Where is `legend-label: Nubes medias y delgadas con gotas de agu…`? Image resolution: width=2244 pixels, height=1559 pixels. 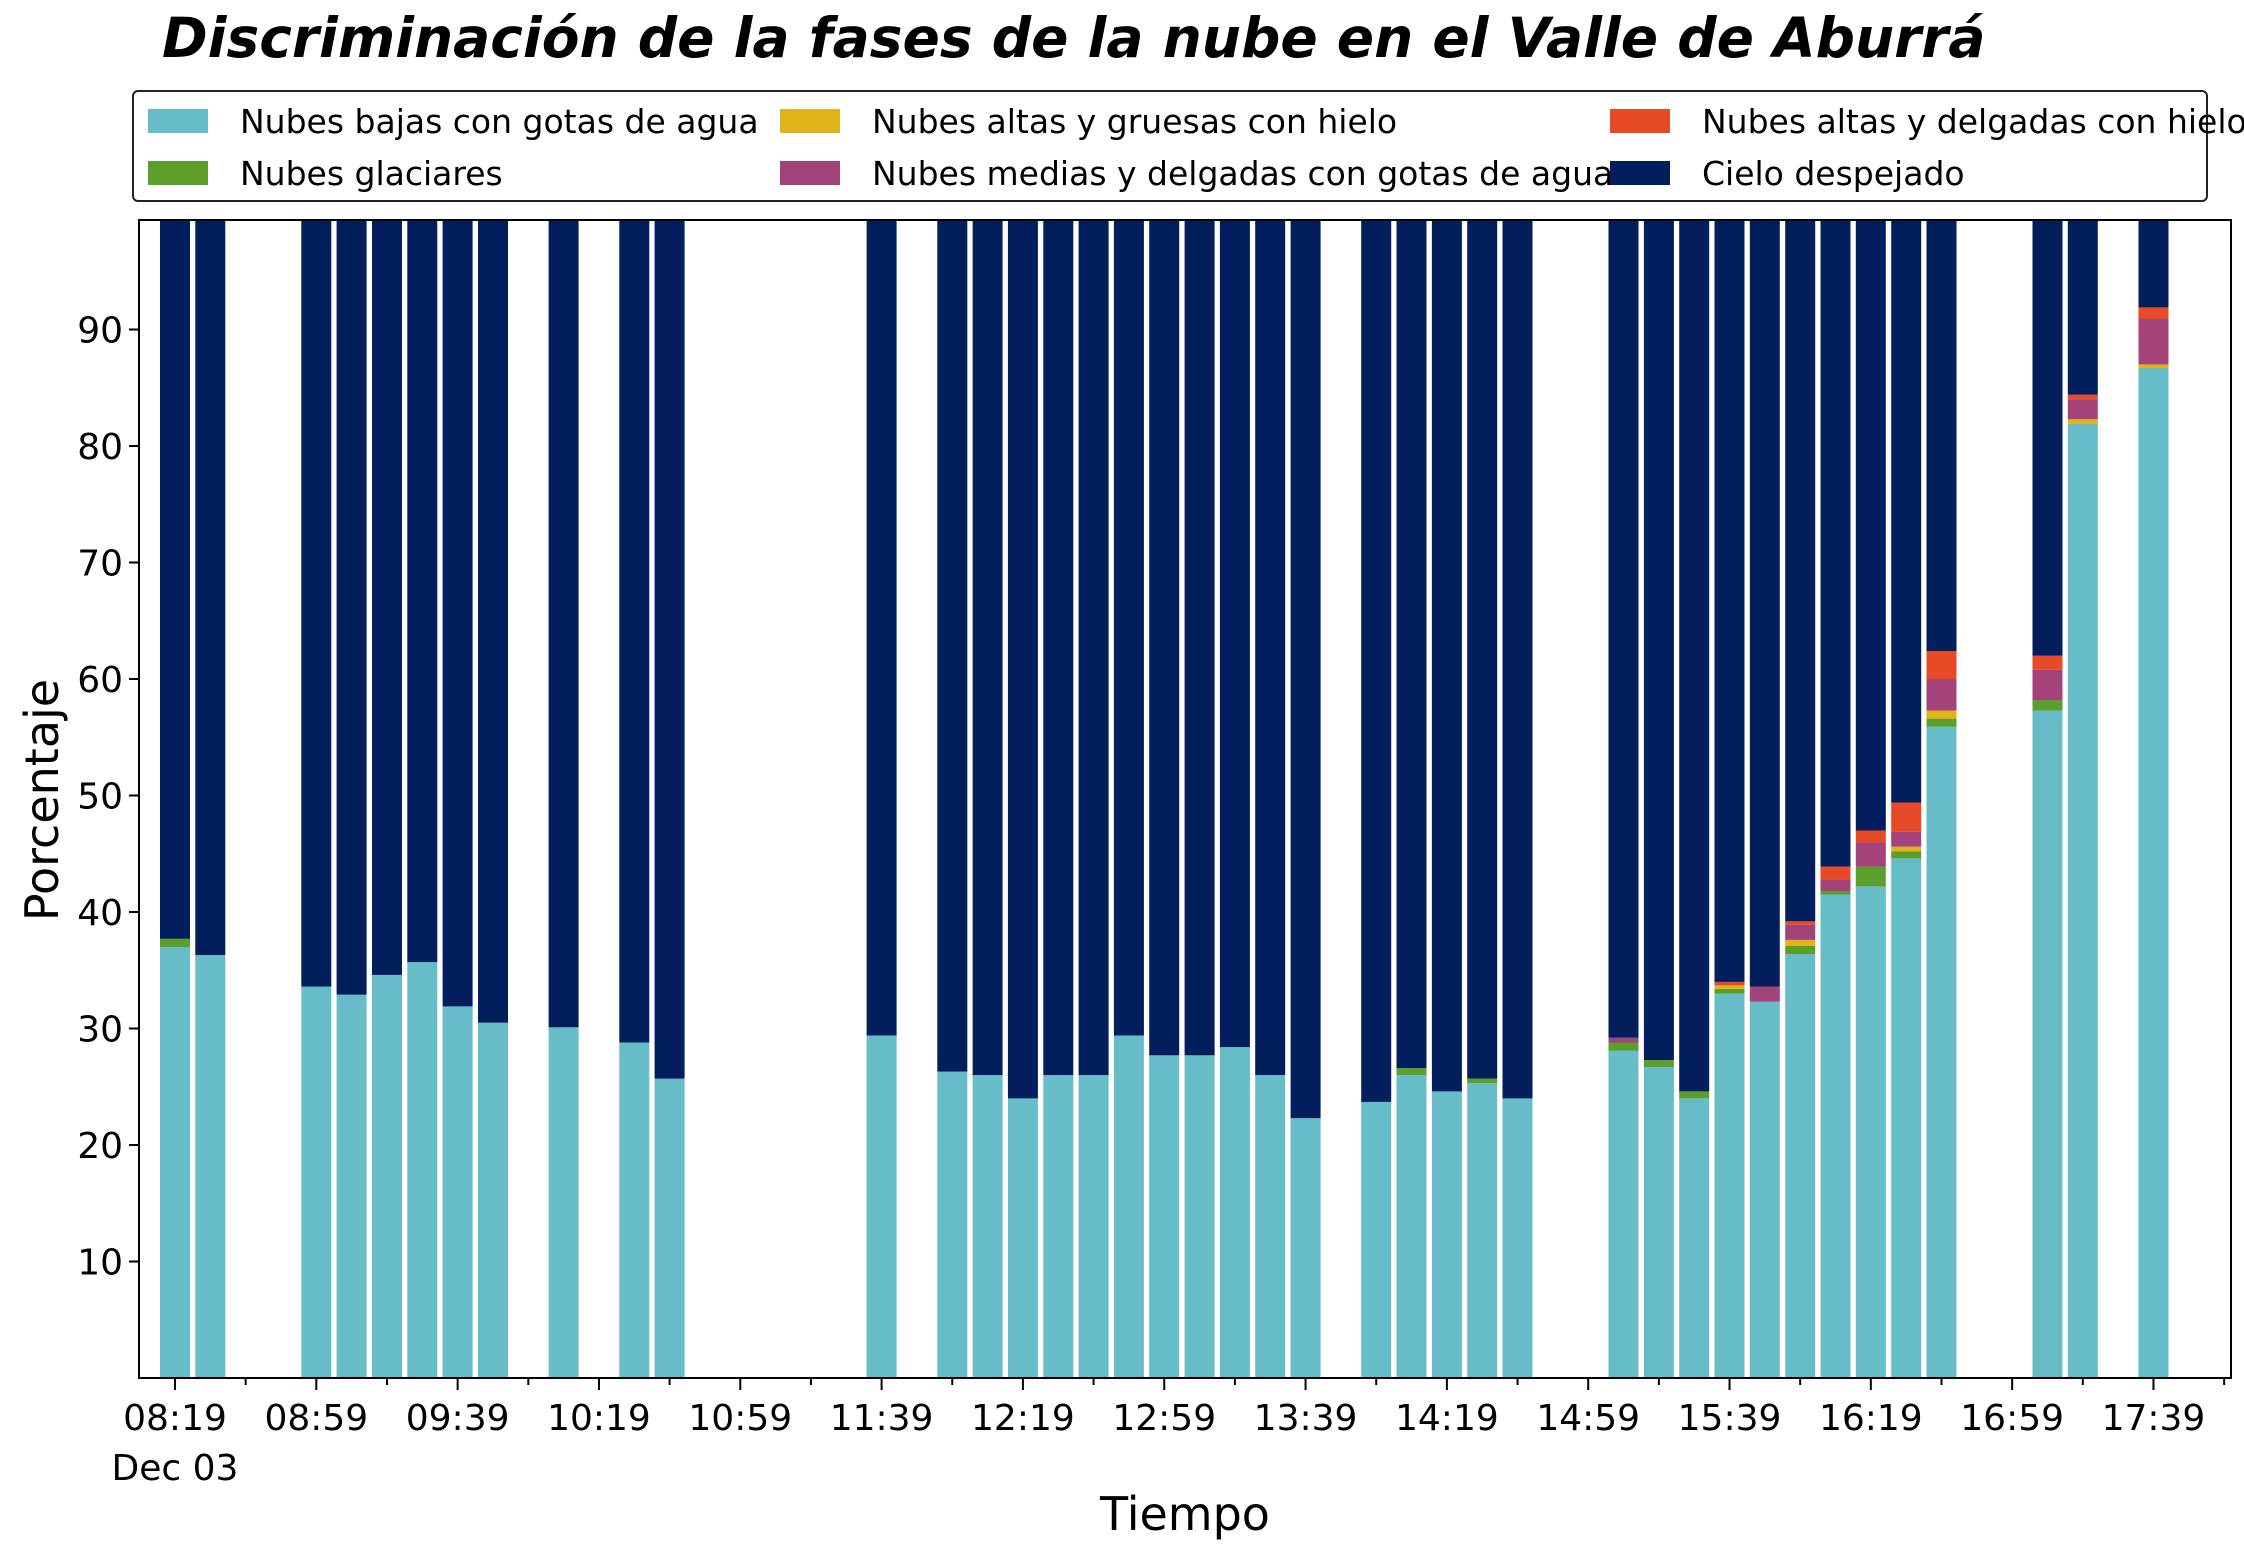 legend-label: Nubes medias y delgadas con gotas de agu… is located at coordinates (1243, 173).